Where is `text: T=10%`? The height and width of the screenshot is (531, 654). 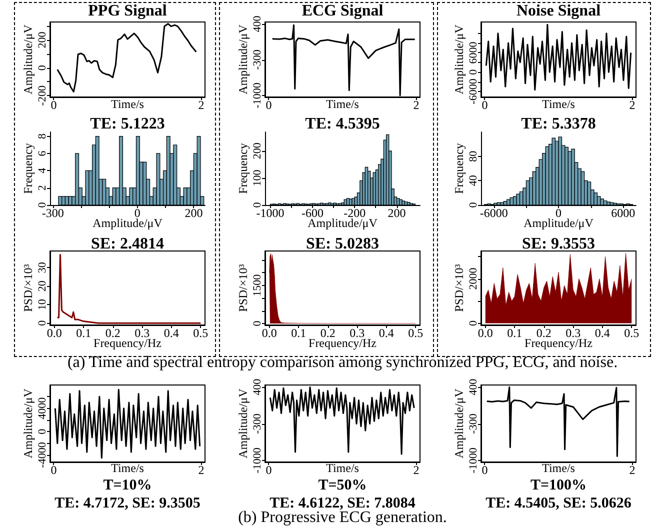 text: T=10% is located at coordinates (127, 486).